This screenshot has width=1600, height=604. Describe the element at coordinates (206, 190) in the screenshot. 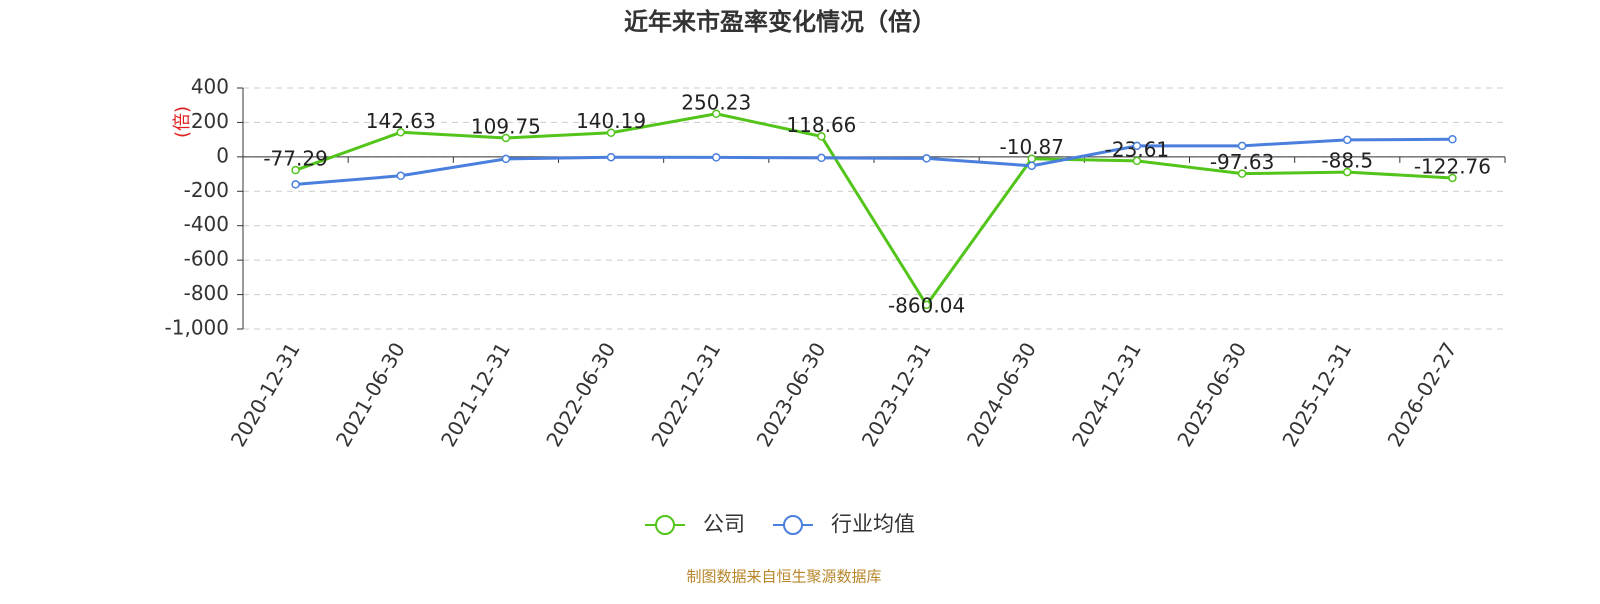

I see `y-tick-label: -200` at that location.